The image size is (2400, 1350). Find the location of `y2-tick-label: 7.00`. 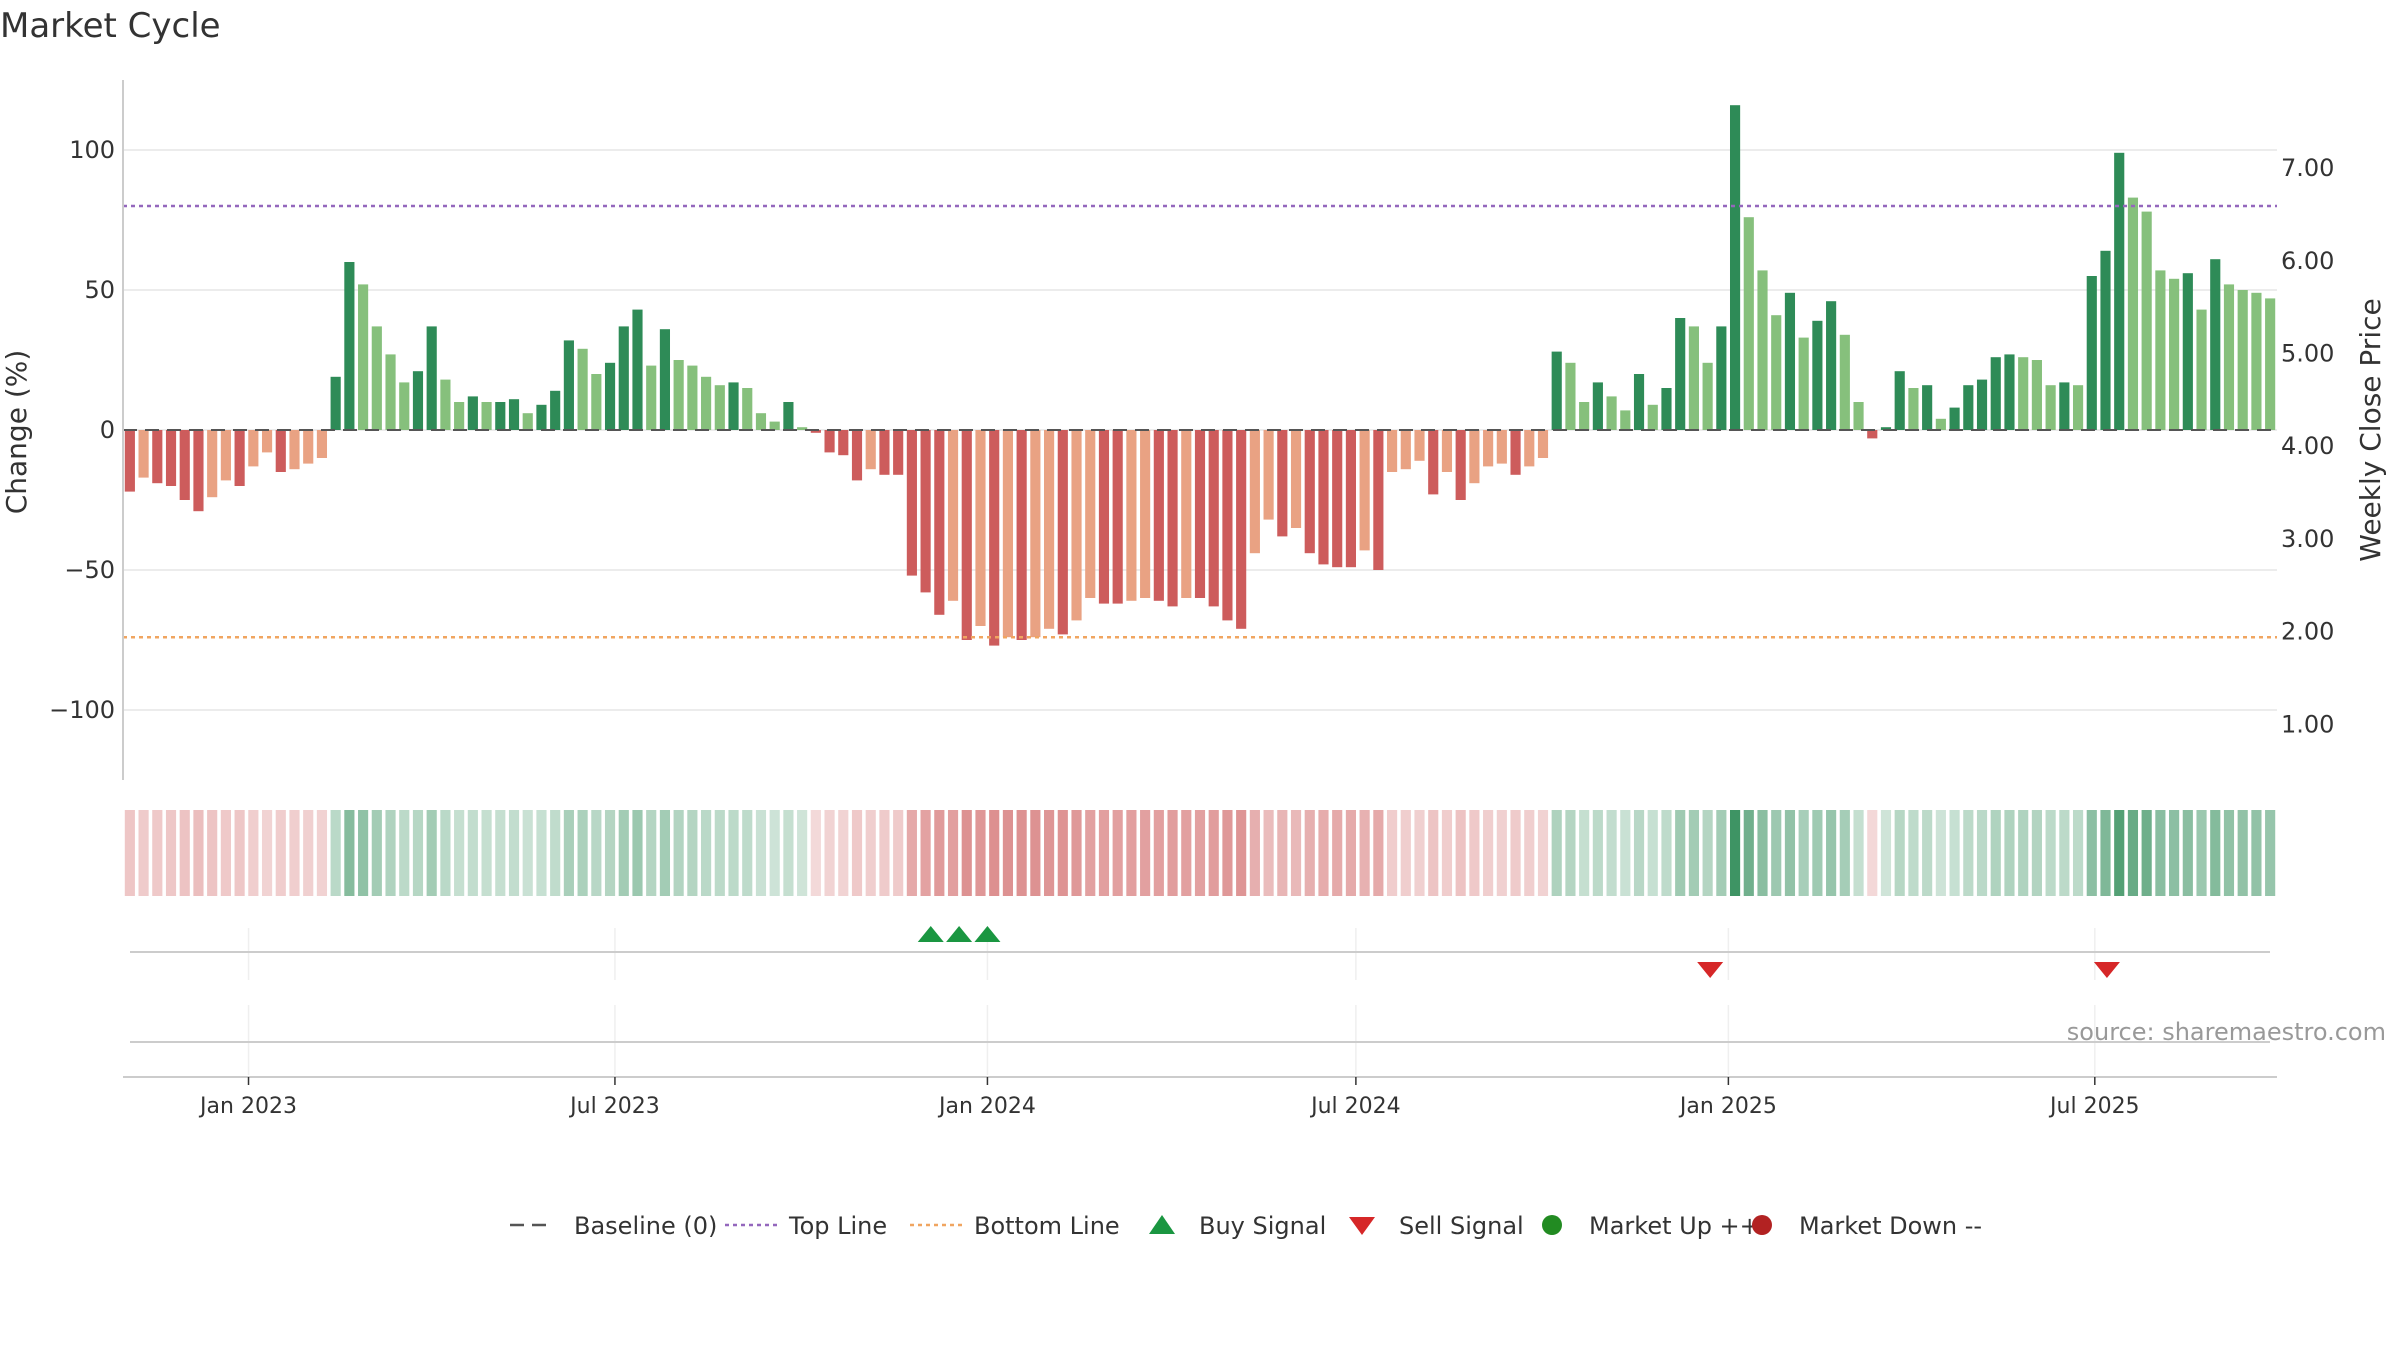

y2-tick-label: 7.00 is located at coordinates (2307, 168).